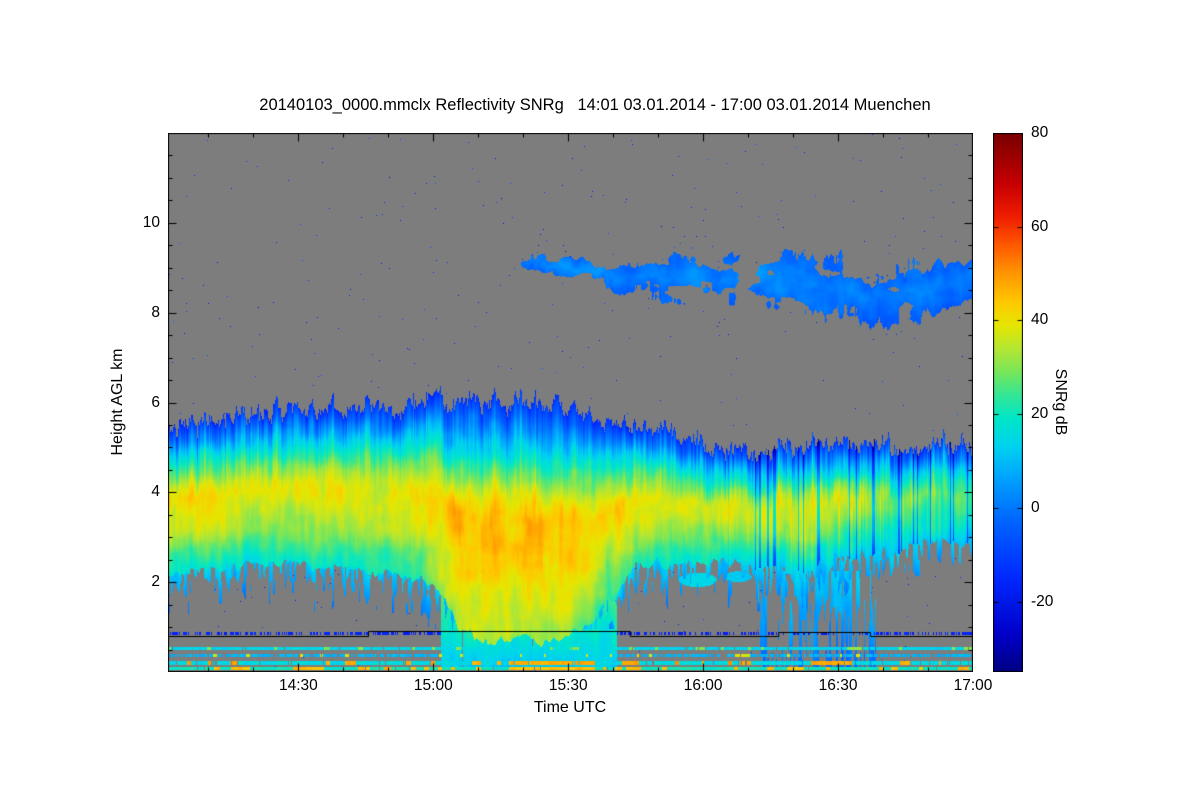 The image size is (1200, 800). I want to click on y-tick-label: 8, so click(155, 312).